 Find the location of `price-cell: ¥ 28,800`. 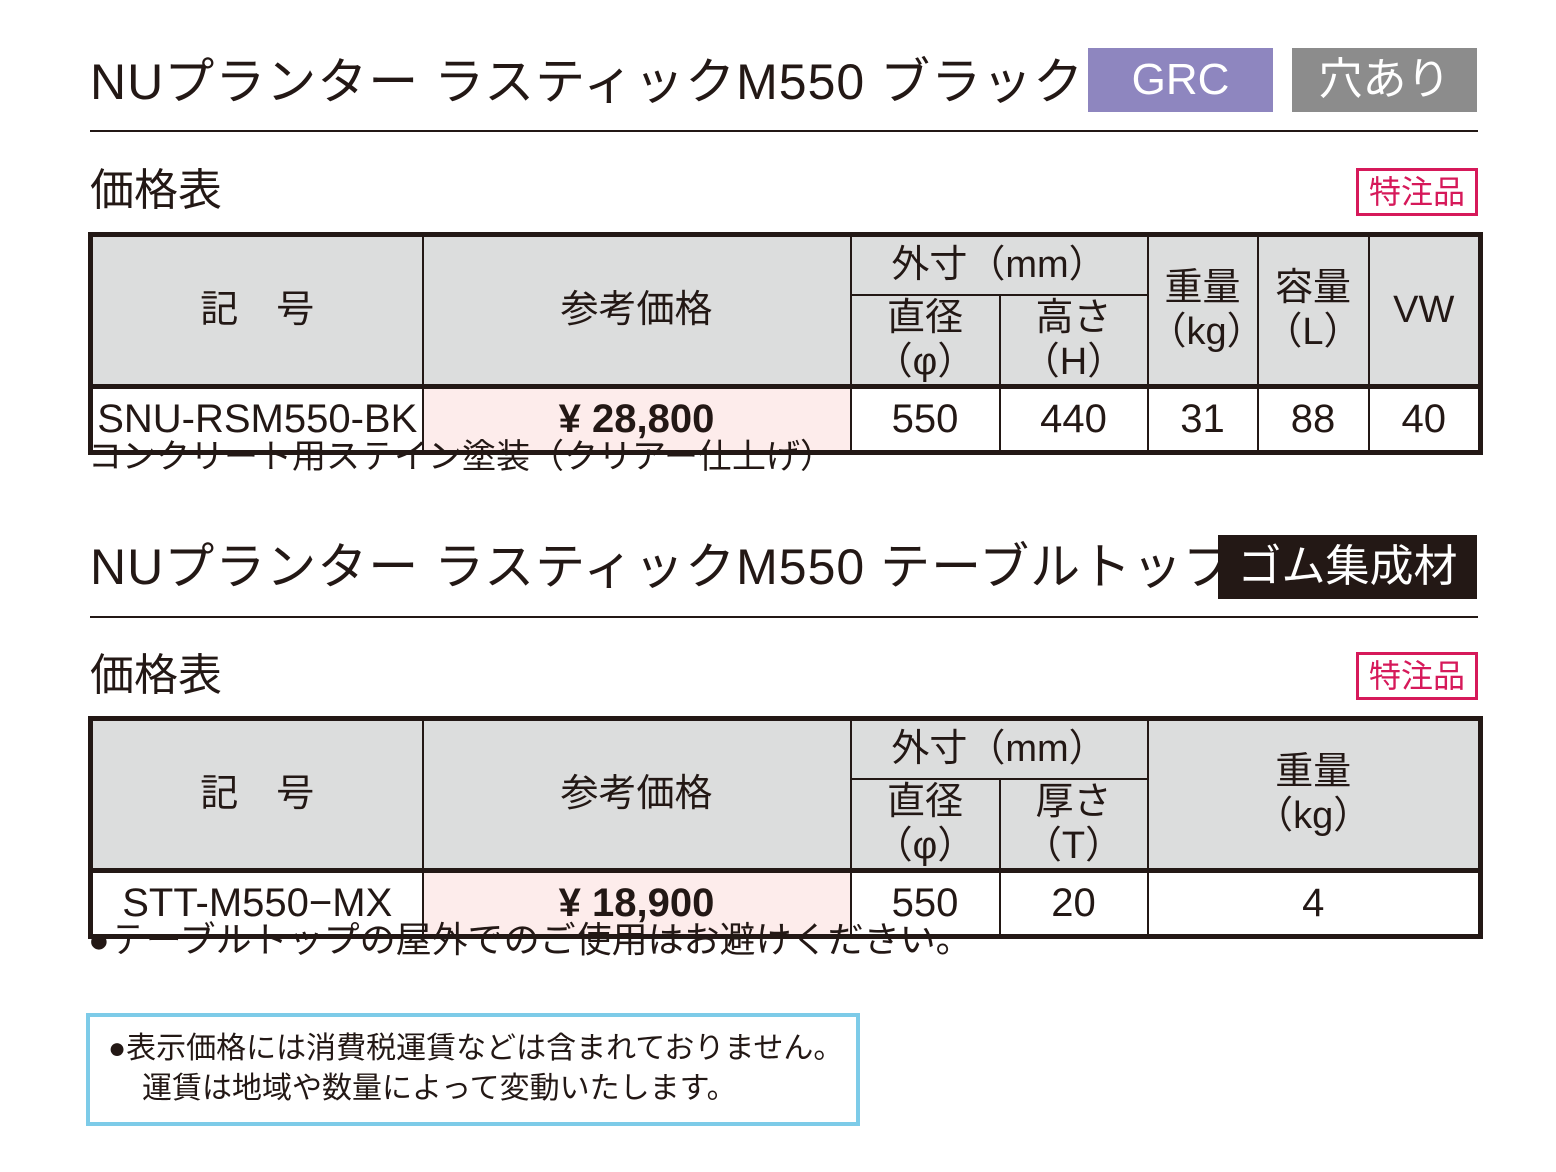

price-cell: ¥ 28,800 is located at coordinates (636, 418).